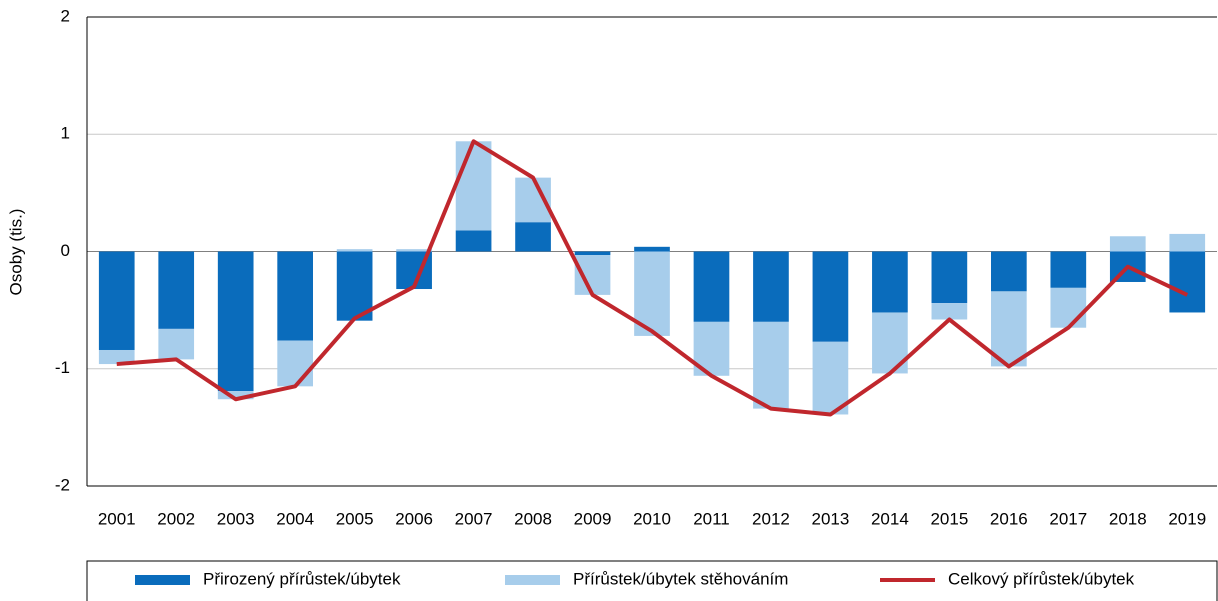 Image resolution: width=1218 pixels, height=601 pixels. Describe the element at coordinates (15, 252) in the screenshot. I see `y-axis-label: Osoby (tis.)` at that location.